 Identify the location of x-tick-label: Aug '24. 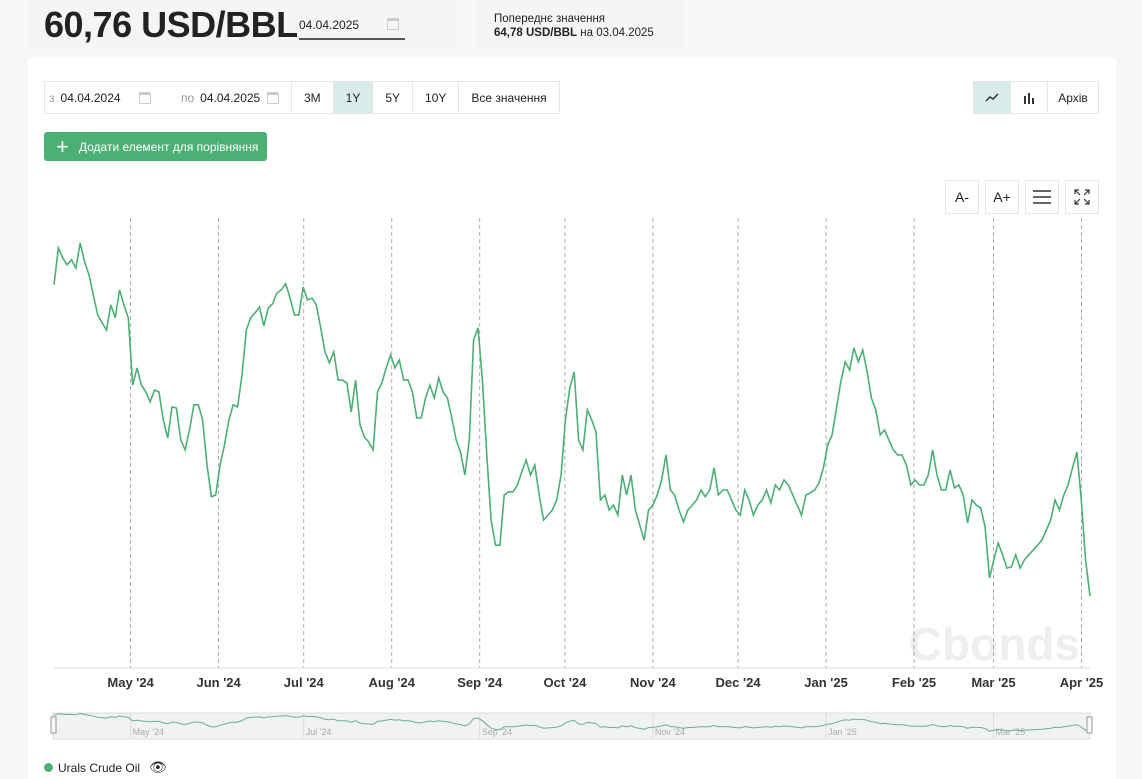
(392, 682).